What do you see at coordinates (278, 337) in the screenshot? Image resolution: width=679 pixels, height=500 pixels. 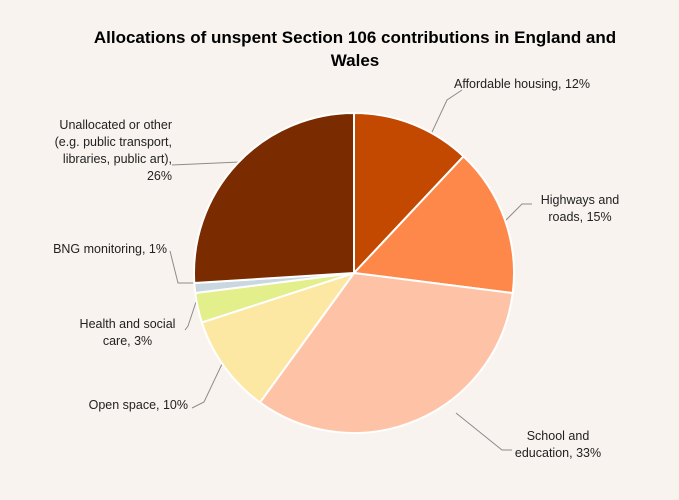 I see `slice-open-space` at bounding box center [278, 337].